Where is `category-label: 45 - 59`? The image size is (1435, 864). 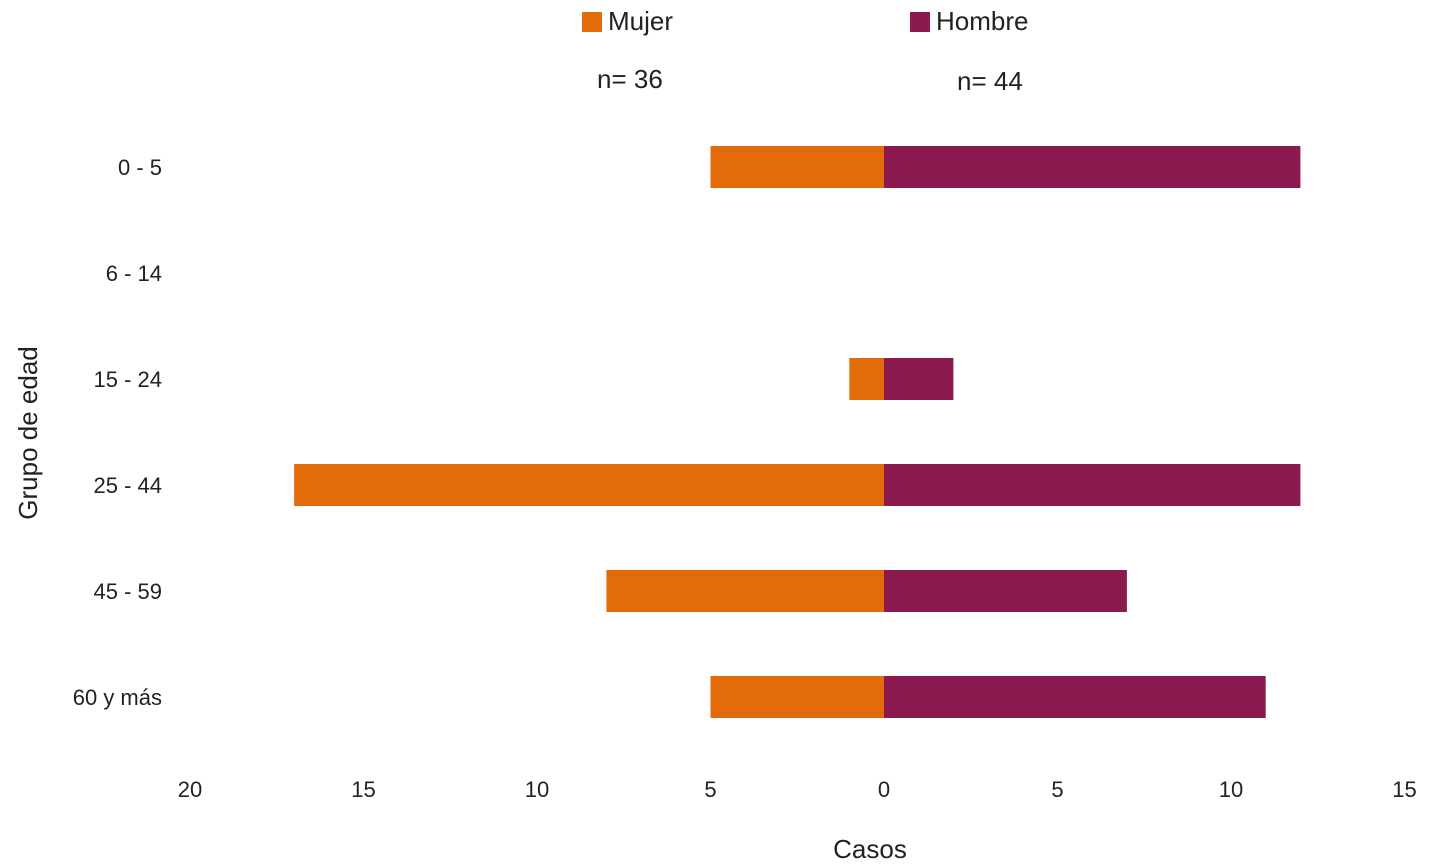 category-label: 45 - 59 is located at coordinates (128, 591).